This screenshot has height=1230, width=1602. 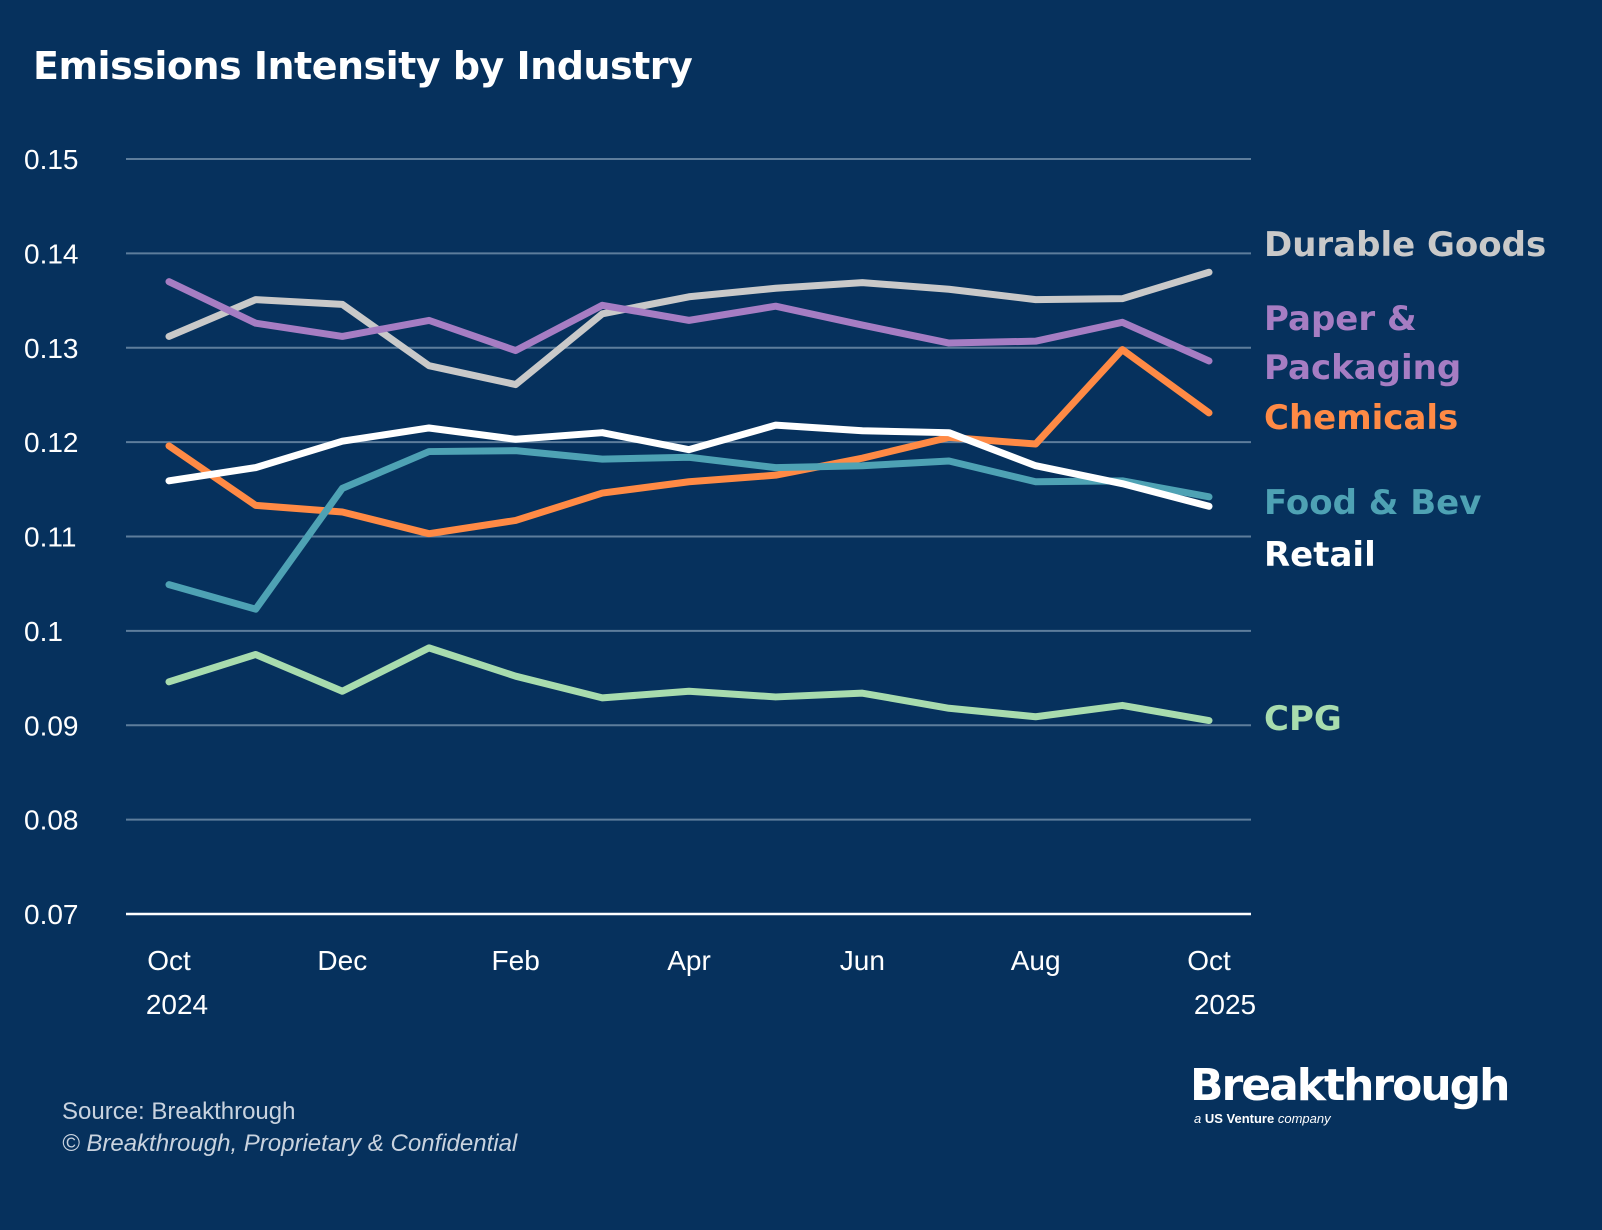 I want to click on series-label: CPG, so click(x=1303, y=719).